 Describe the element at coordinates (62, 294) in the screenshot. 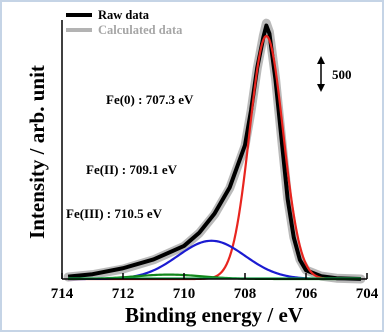

I see `x-tick-label: 714` at that location.